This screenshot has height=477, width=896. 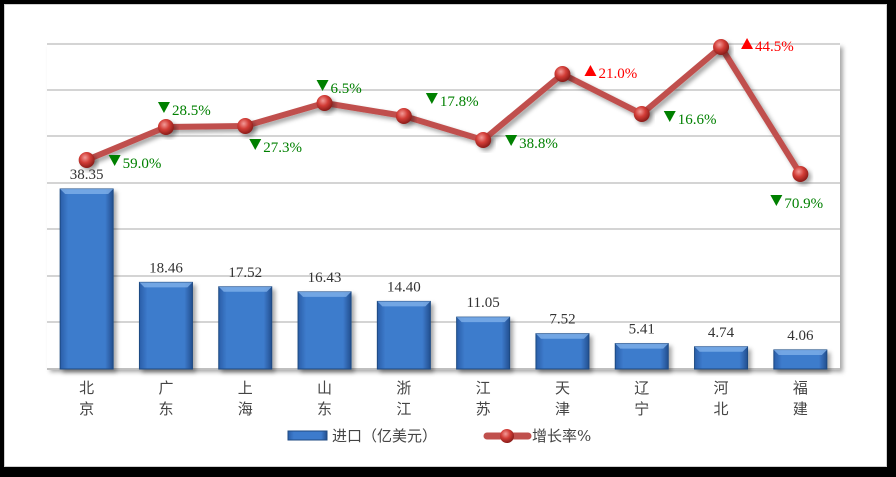 I want to click on legend: 进口（亿美元） 增长率%, so click(x=439, y=436).